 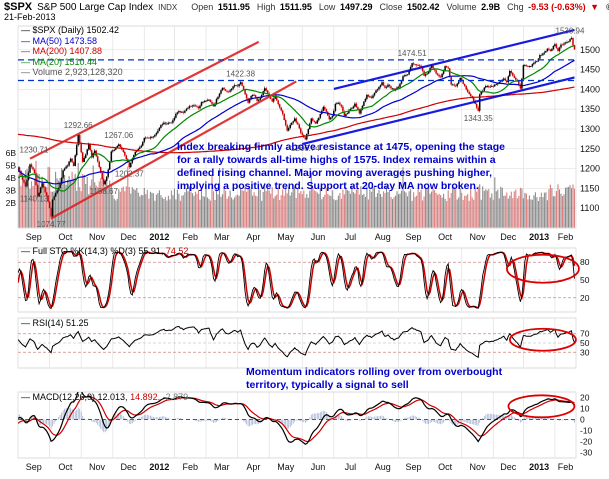 What do you see at coordinates (473, 7) in the screenshot?
I see `quote-volume: Volume 2.9B` at bounding box center [473, 7].